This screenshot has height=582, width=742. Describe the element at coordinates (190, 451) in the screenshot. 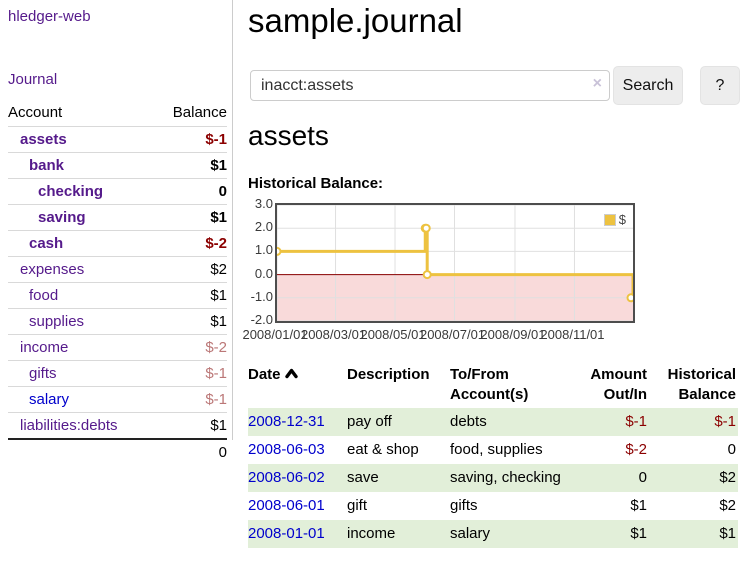

I see `accounts-total-value: 0` at that location.